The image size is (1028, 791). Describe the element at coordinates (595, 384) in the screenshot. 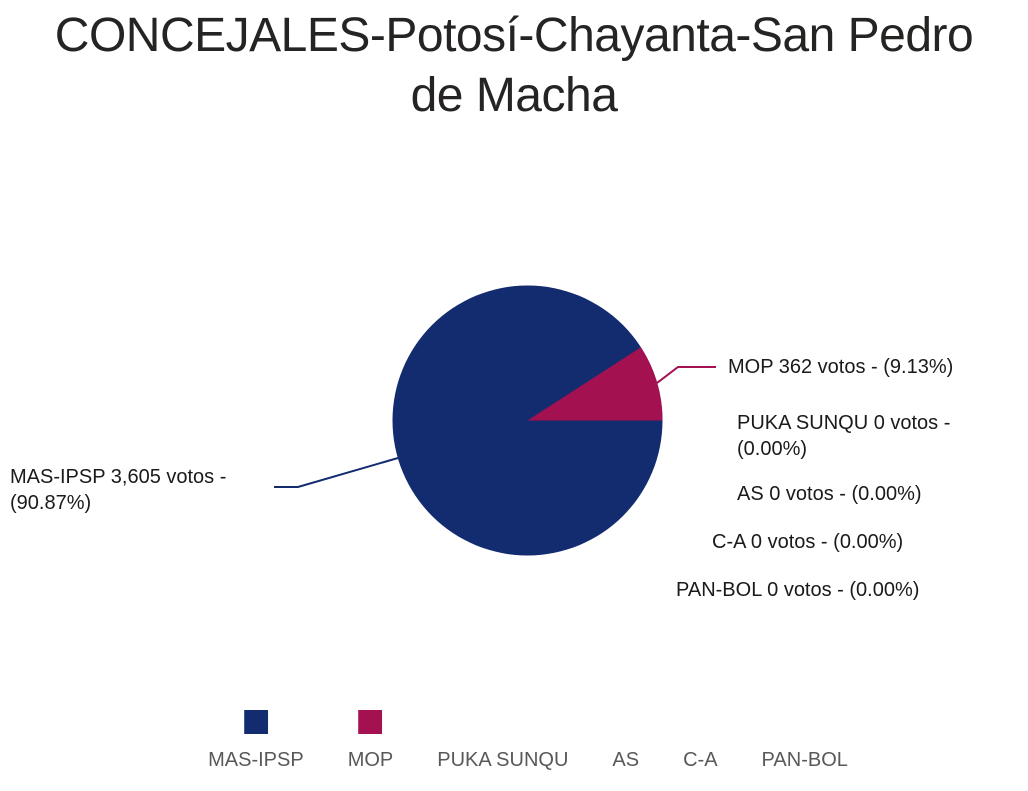

I see `pie-slice-mop` at that location.